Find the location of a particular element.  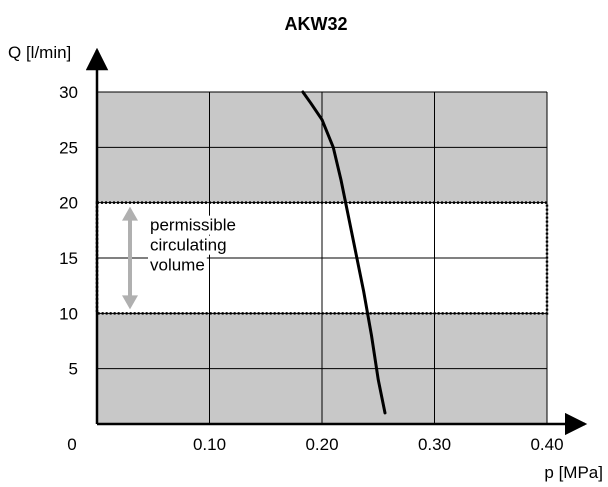

x-tick-label-1: 0.10 is located at coordinates (209, 444).